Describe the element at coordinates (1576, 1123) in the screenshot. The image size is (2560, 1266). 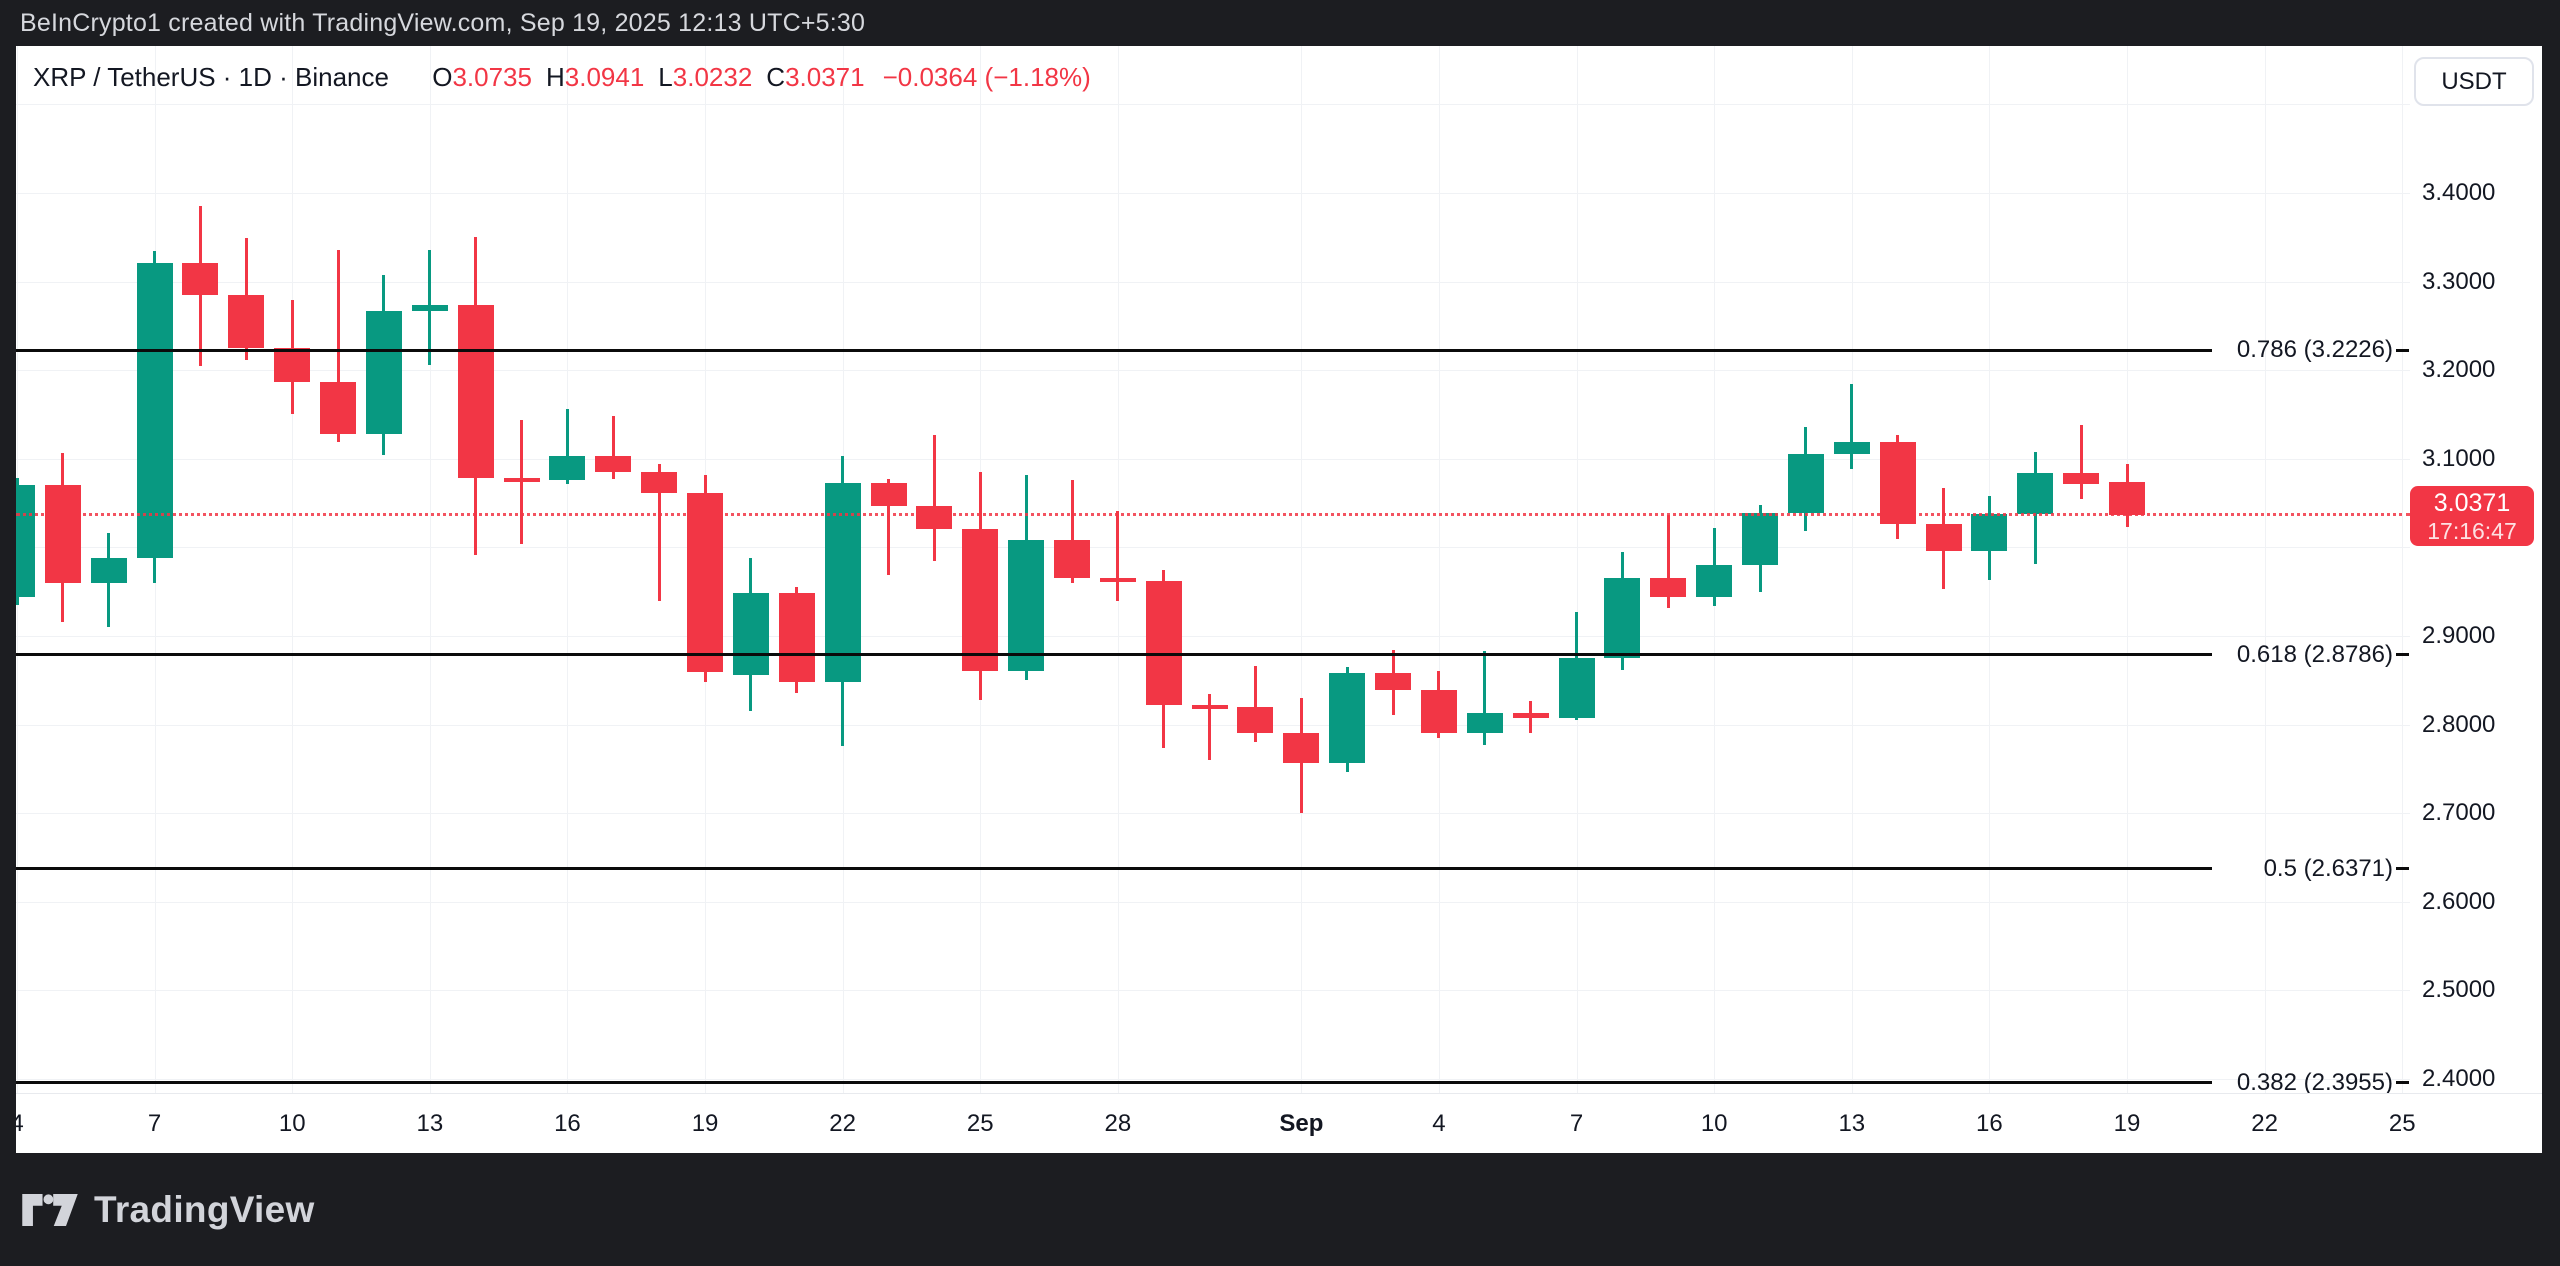
I see `time-scale-label: 7` at that location.